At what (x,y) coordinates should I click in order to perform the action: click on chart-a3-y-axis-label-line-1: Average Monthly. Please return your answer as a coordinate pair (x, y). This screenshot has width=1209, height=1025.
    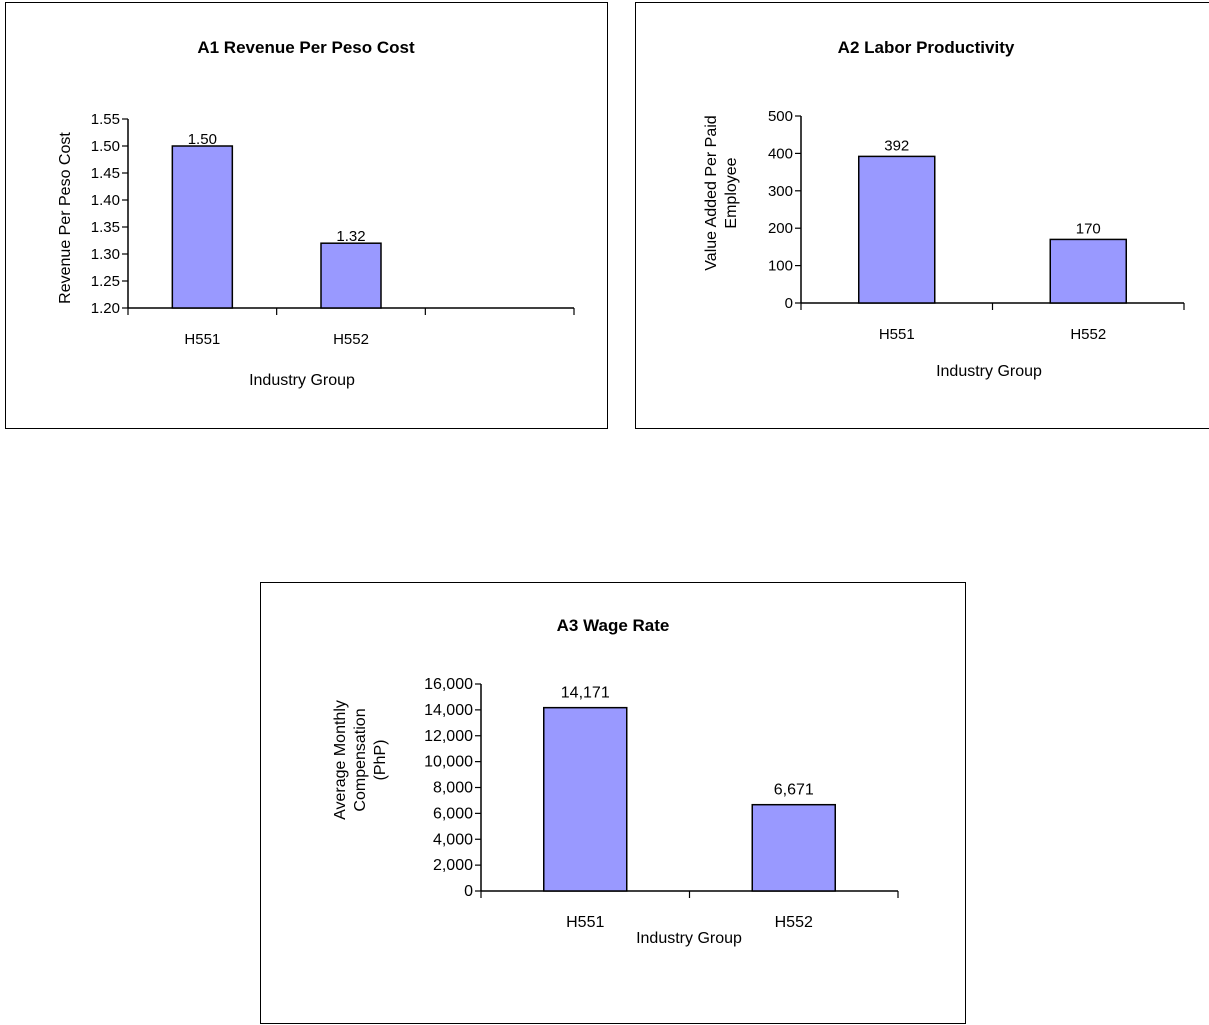
    Looking at the image, I should click on (340, 760).